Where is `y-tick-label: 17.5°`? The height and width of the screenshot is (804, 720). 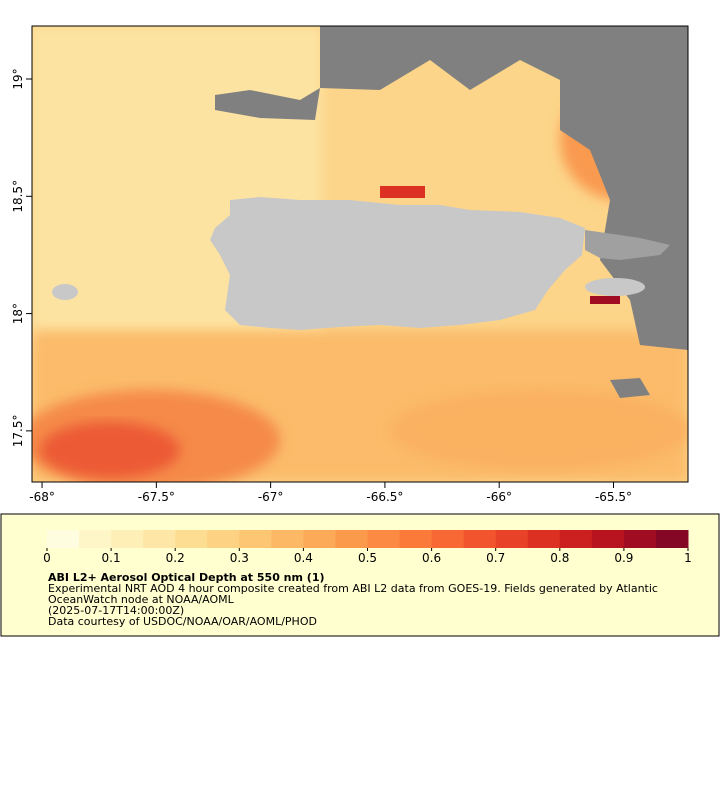 y-tick-label: 17.5° is located at coordinates (18, 431).